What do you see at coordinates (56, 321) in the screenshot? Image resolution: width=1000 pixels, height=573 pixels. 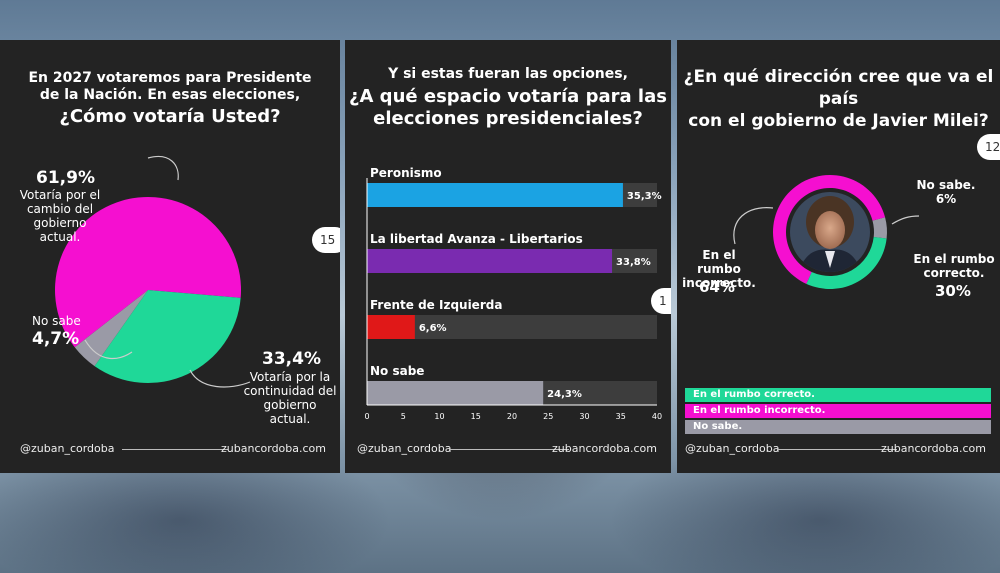 I see `slice-label-nosabe: No sabe` at bounding box center [56, 321].